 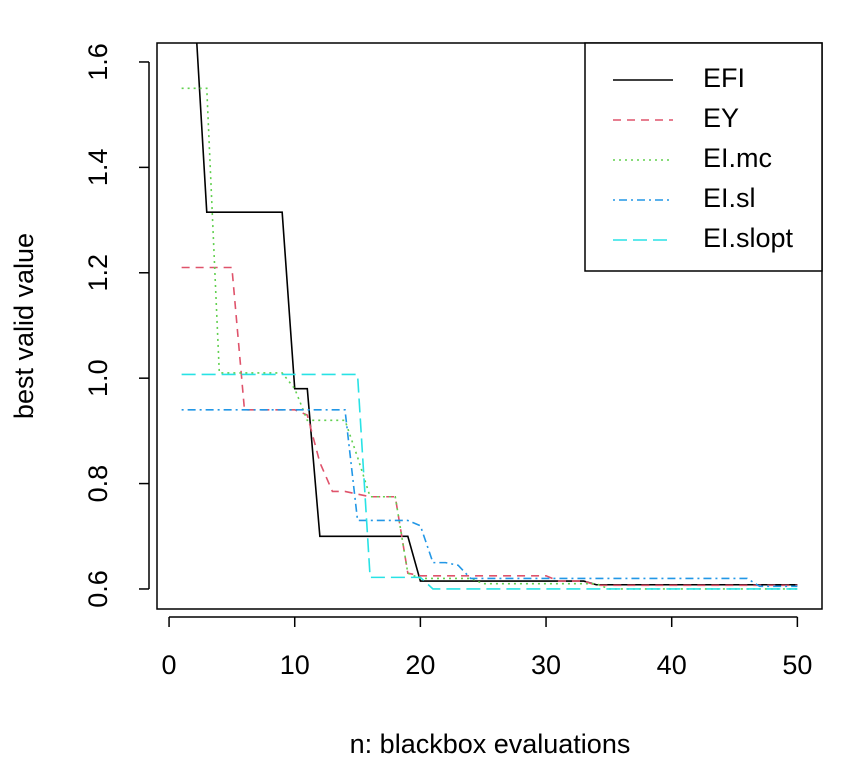 What do you see at coordinates (98, 62) in the screenshot?
I see `y-tick-label: 1.6` at bounding box center [98, 62].